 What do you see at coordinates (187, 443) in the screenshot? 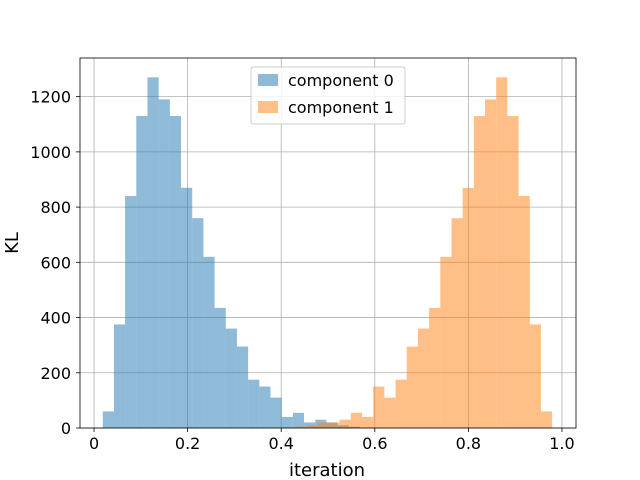
I see `x-tick-label: 0.2` at bounding box center [187, 443].